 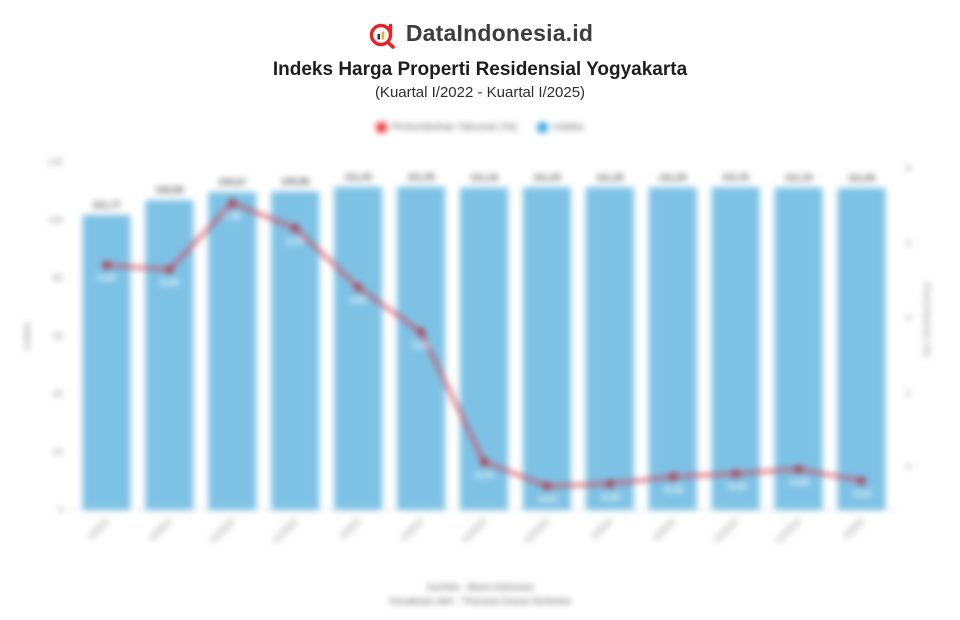 I want to click on growth-point-label: 5,28, so click(x=169, y=283).